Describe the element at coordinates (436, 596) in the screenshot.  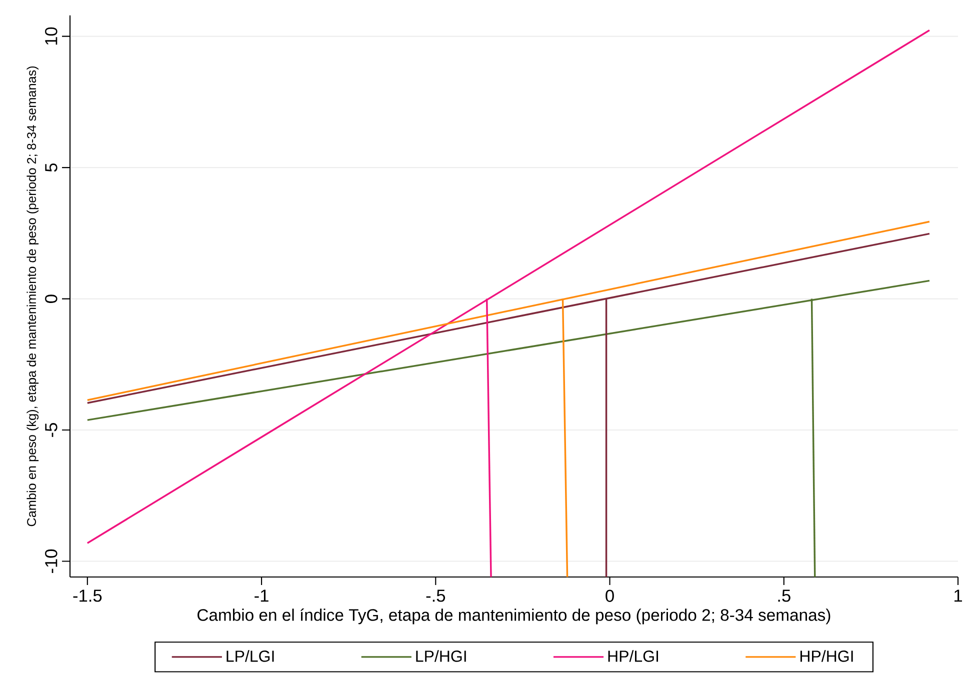
I see `x-tick-label: -.5` at that location.